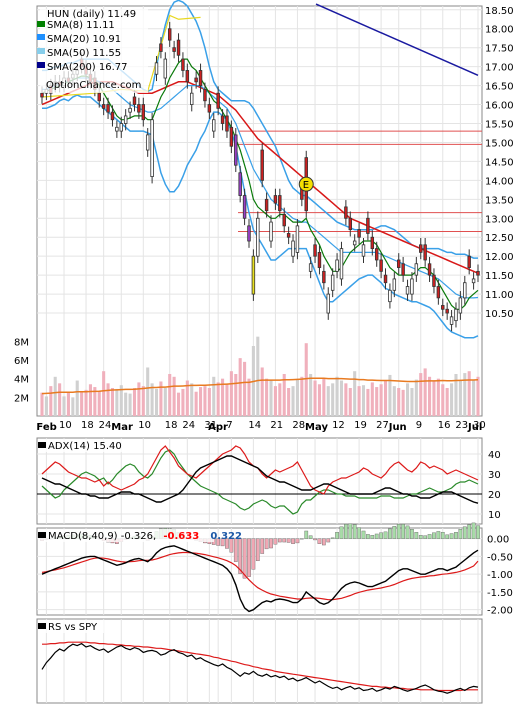 The image size is (526, 710). What do you see at coordinates (254, 425) in the screenshot?
I see `date-label: 14` at bounding box center [254, 425].